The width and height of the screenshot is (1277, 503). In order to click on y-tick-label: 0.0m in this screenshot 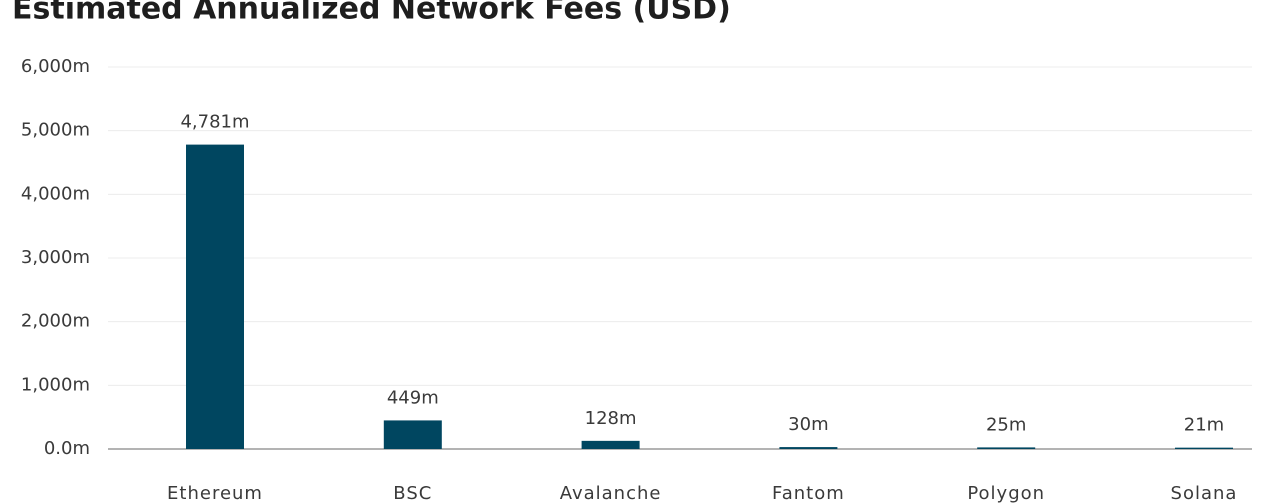, I will do `click(67, 448)`.